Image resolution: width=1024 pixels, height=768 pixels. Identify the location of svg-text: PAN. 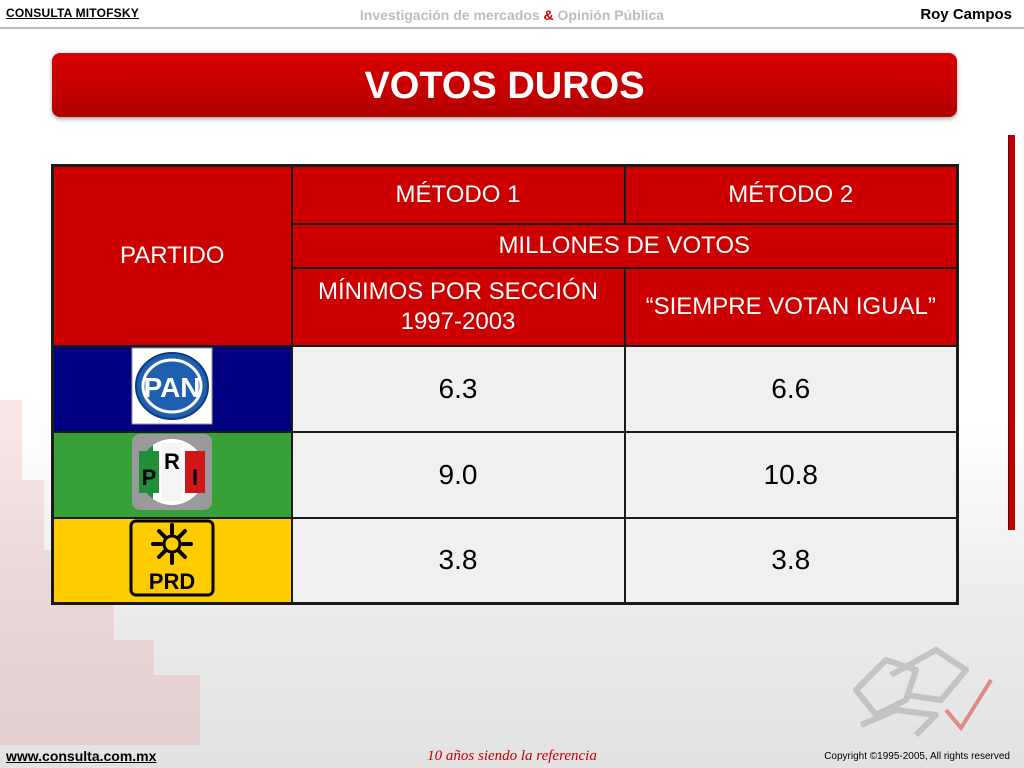
(172, 387).